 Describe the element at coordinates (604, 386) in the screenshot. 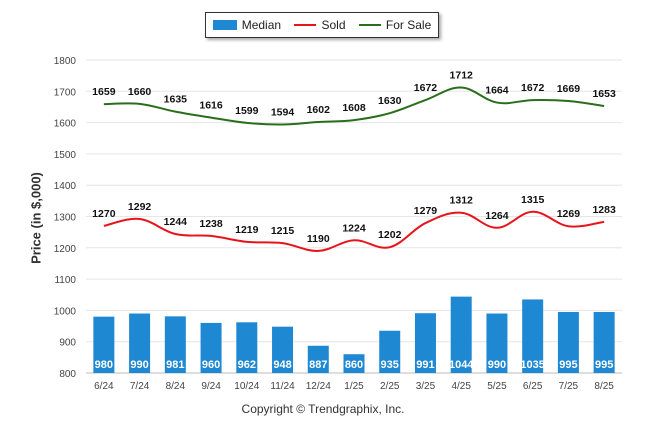

I see `x-tick-label: 8/25` at that location.